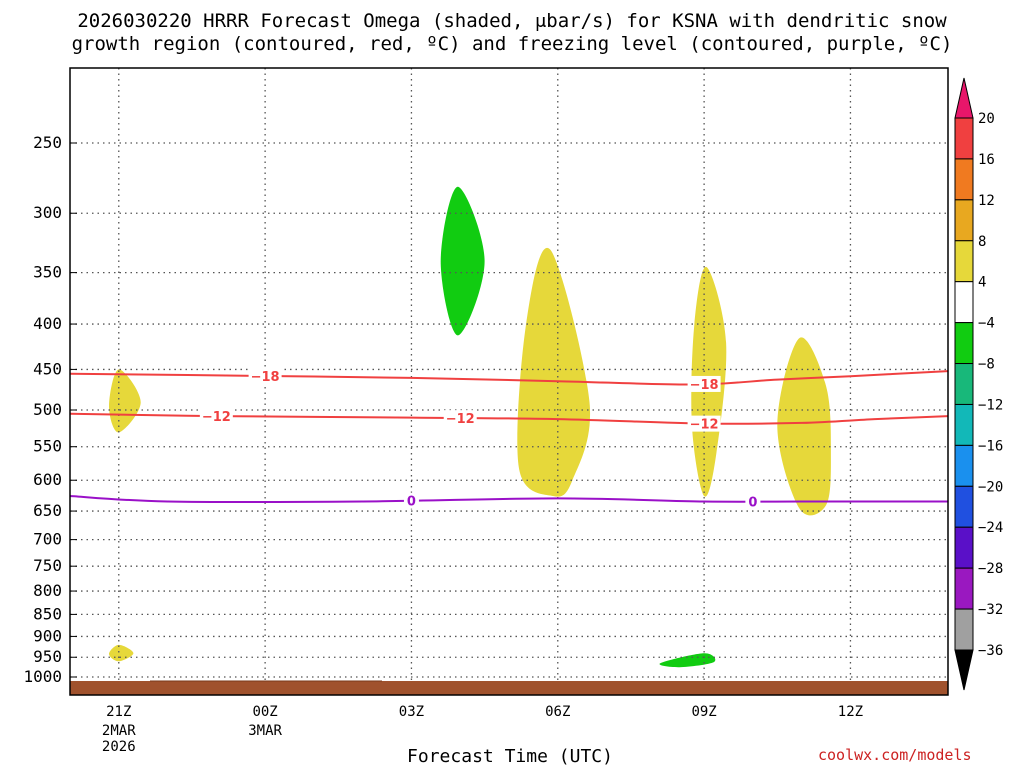 The image size is (1024, 768). What do you see at coordinates (47, 368) in the screenshot?
I see `ytick-label-450: 450` at bounding box center [47, 368].